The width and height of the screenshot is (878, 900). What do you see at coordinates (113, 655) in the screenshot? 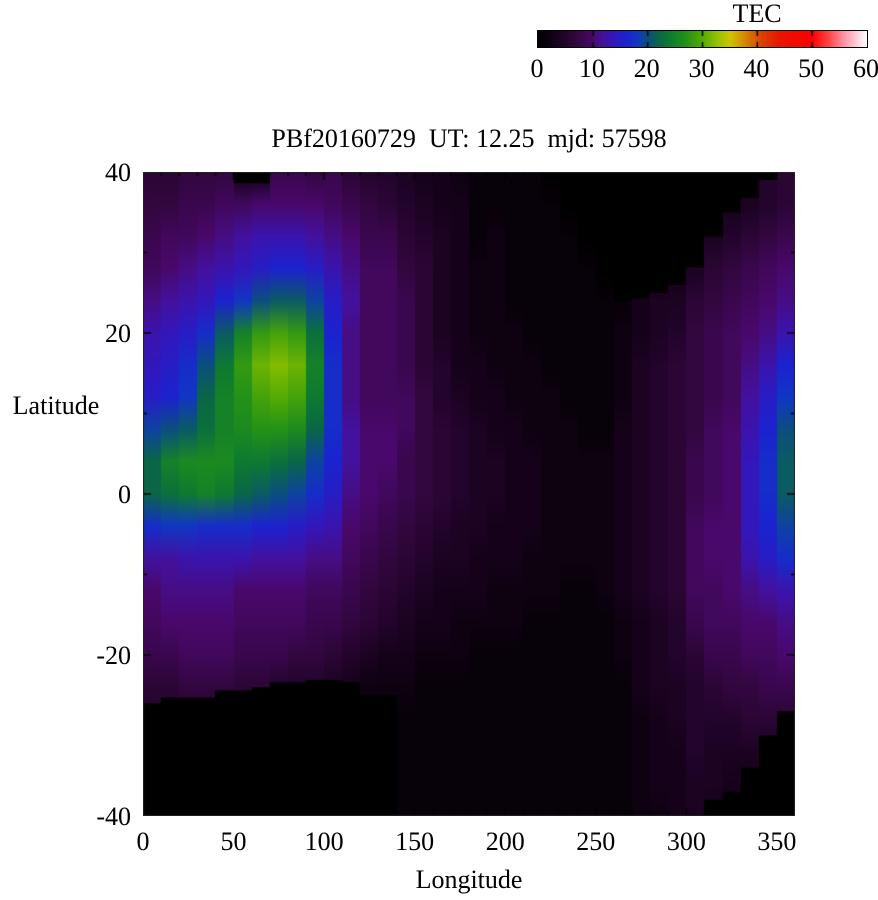
I see `y-tick-label: -20` at bounding box center [113, 655].